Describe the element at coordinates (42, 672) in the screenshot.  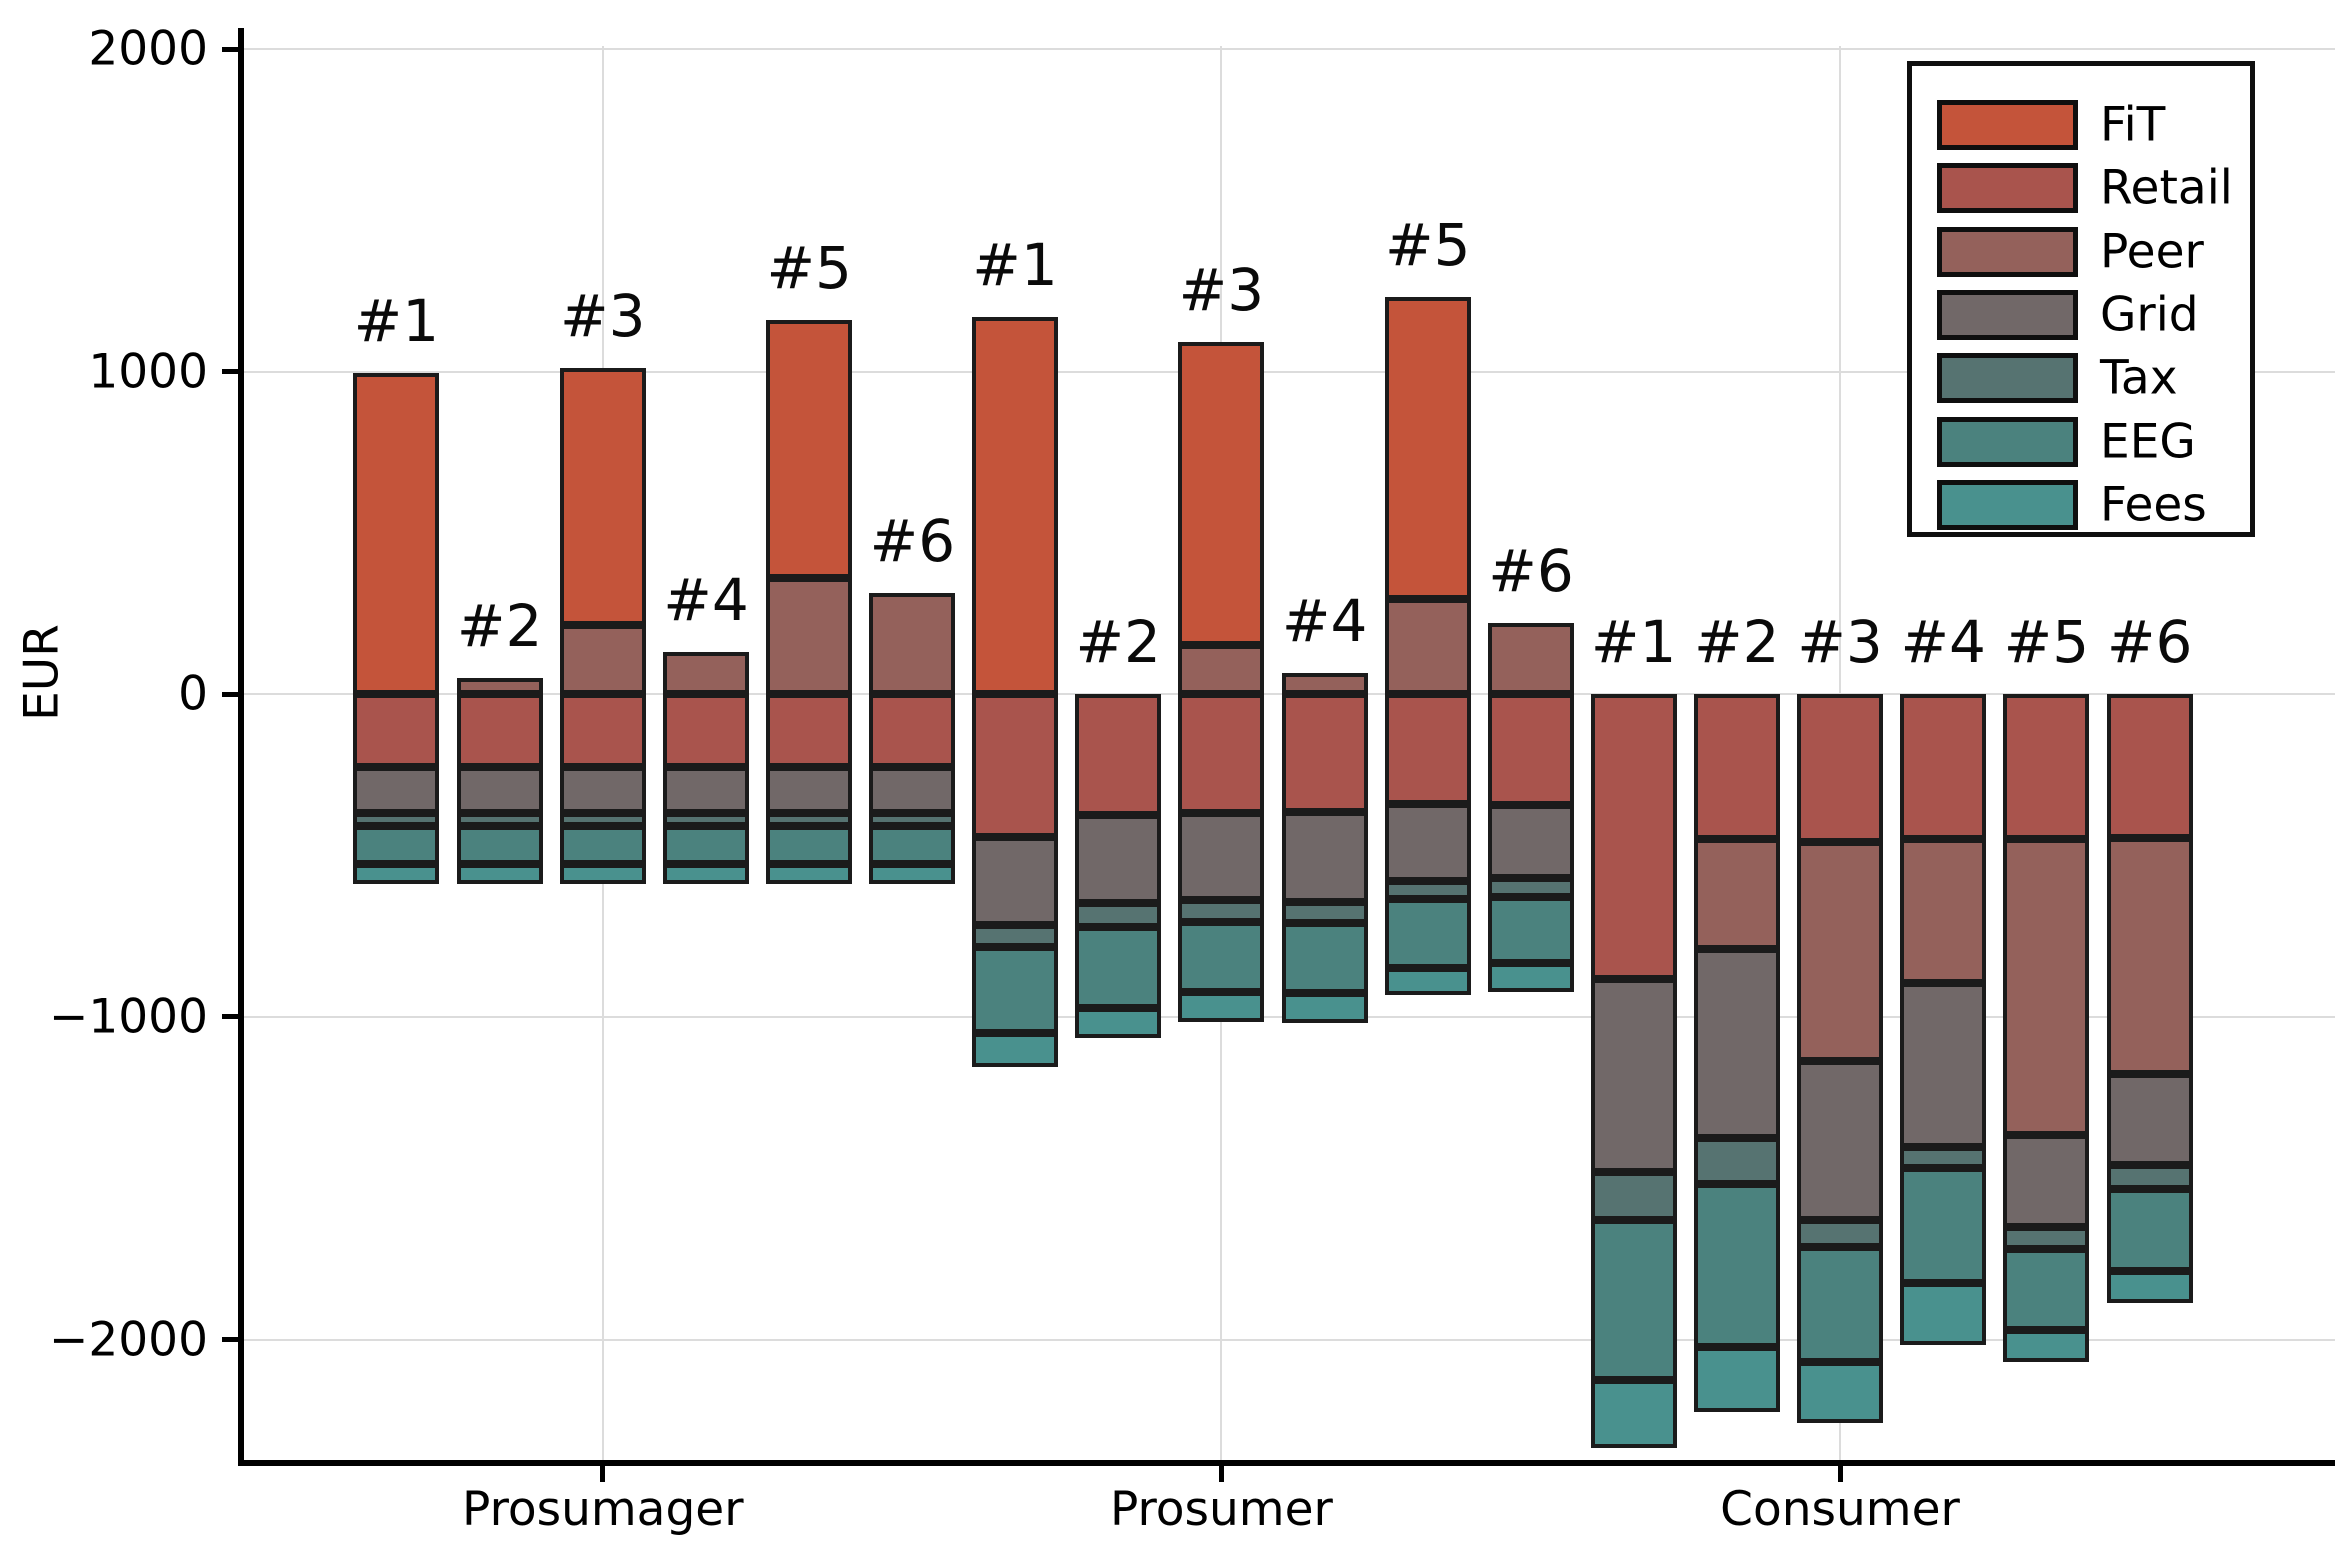
I see `y-axis-title: EUR` at that location.